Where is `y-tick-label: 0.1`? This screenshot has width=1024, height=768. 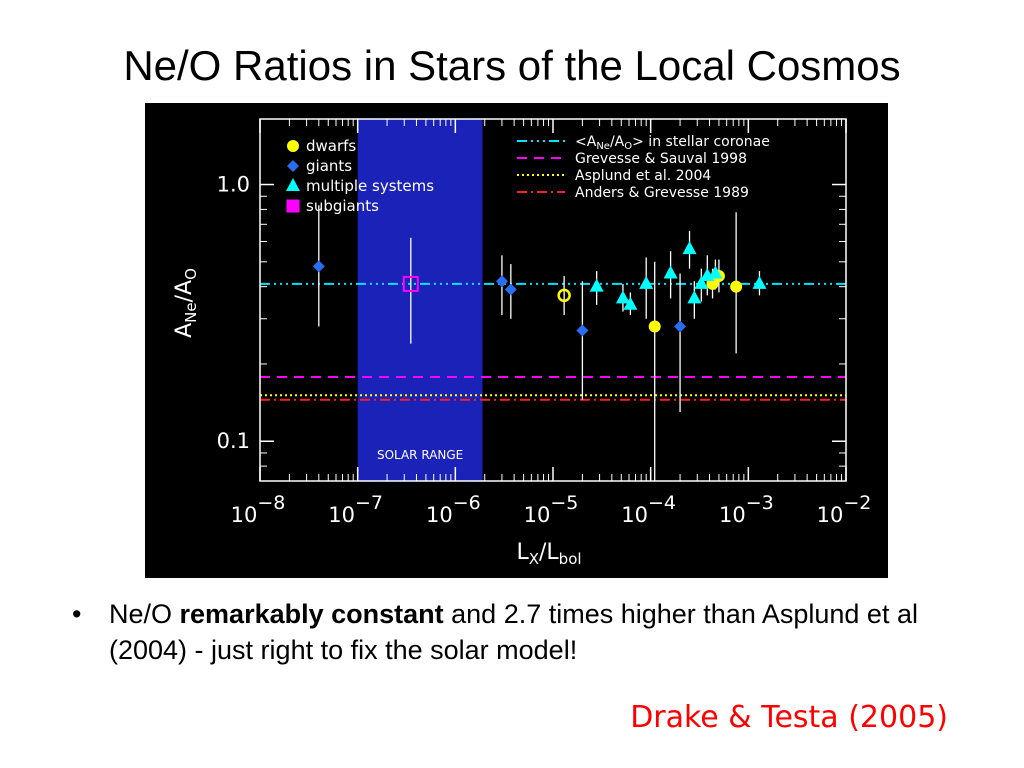
y-tick-label: 0.1 is located at coordinates (233, 441).